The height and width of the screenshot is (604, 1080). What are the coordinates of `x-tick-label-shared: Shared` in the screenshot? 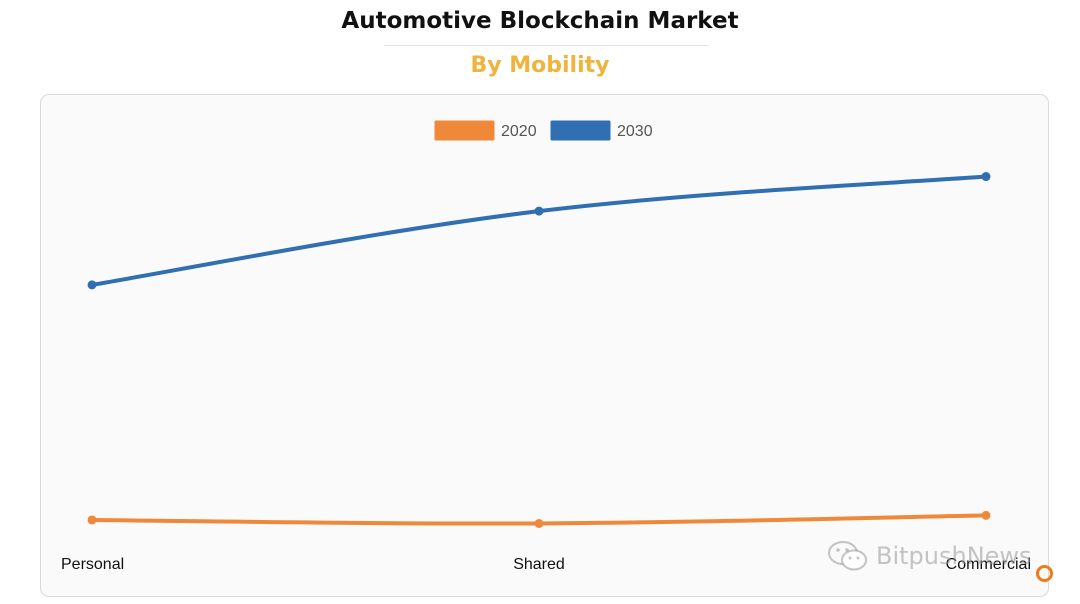 It's located at (539, 564).